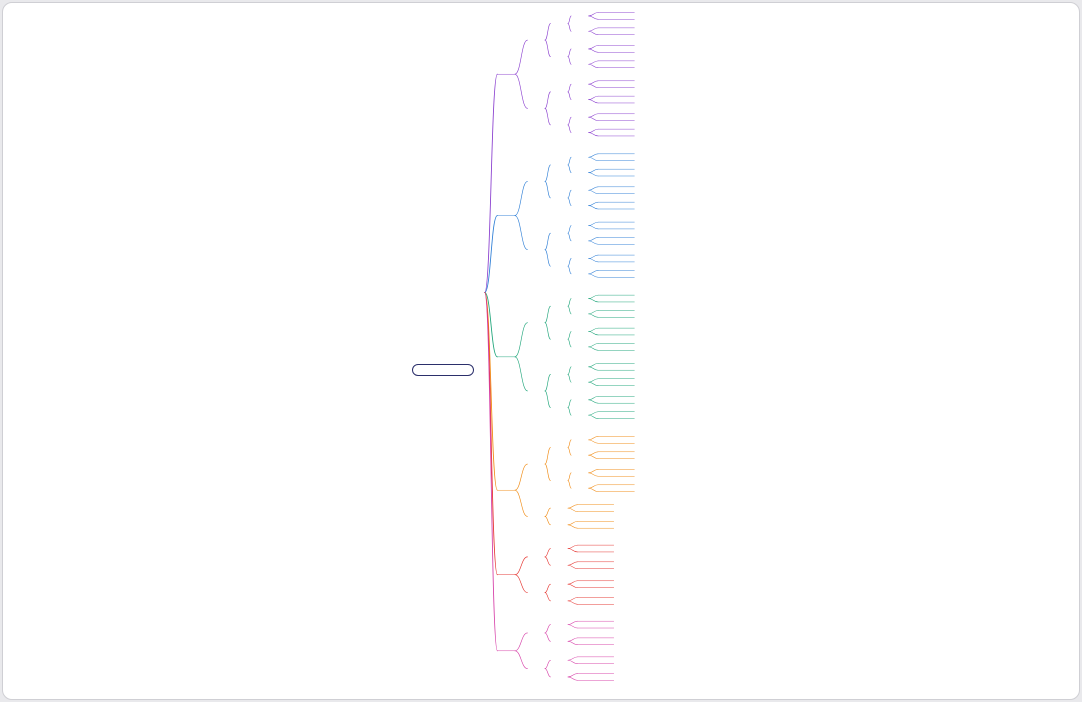 This screenshot has width=1082, height=702. What do you see at coordinates (443, 370) in the screenshot?
I see `root-node` at bounding box center [443, 370].